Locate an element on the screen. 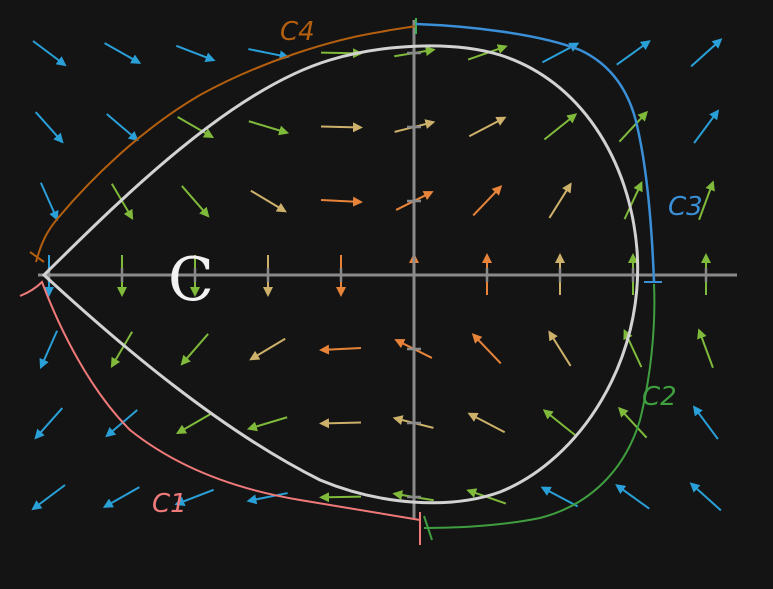 The width and height of the screenshot is (773, 589). segment-label-c1: C1 is located at coordinates (169, 504).